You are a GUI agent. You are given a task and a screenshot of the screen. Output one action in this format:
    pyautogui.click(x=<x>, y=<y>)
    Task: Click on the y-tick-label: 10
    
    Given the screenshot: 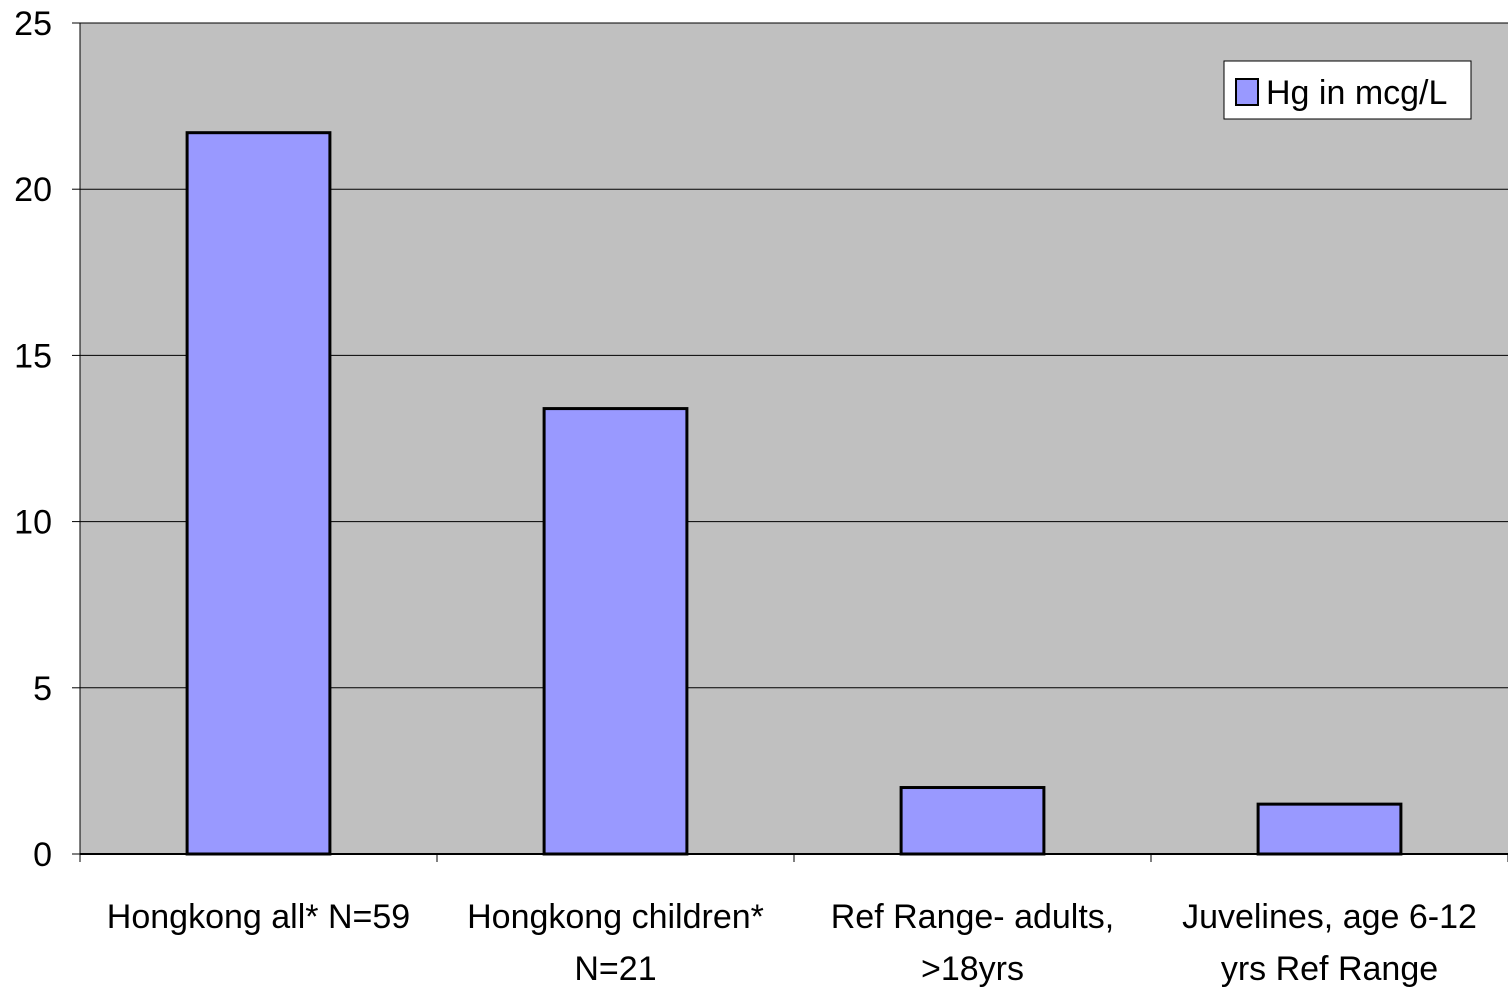 What is the action you would take?
    pyautogui.click(x=33, y=523)
    